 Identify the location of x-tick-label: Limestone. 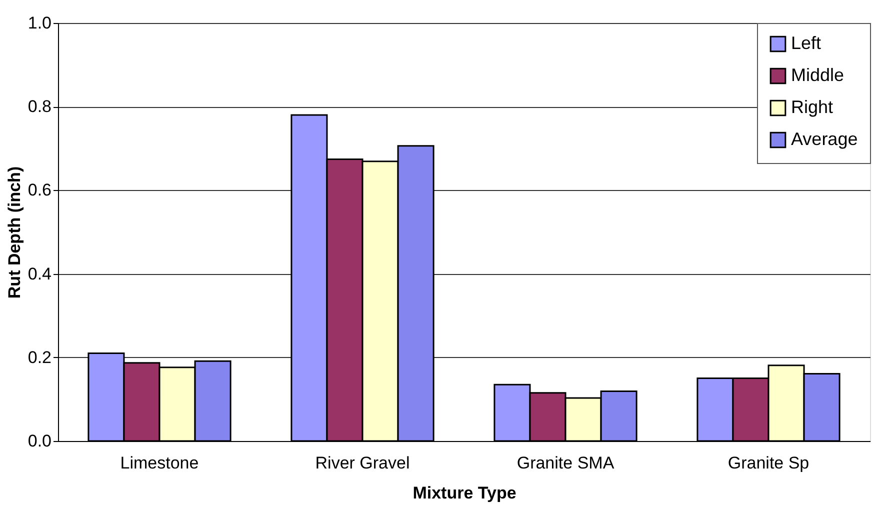
(159, 463).